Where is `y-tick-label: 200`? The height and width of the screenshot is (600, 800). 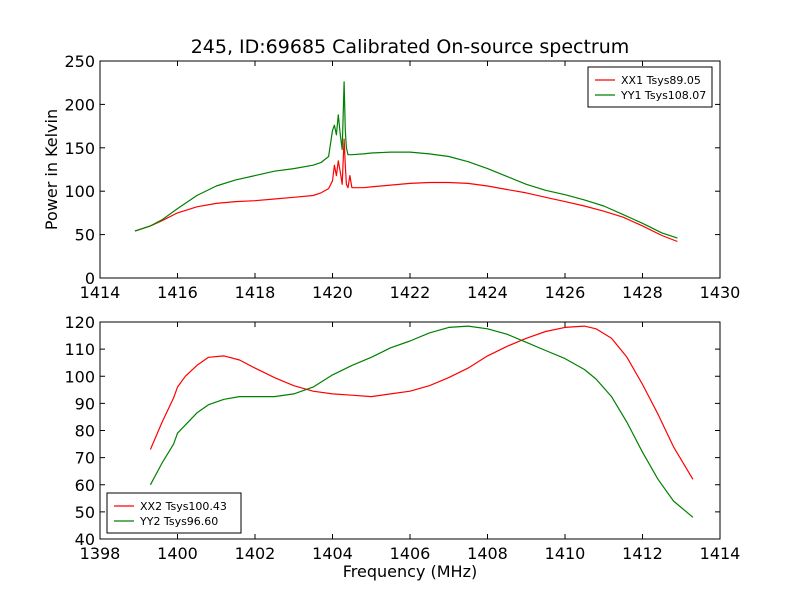 y-tick-label: 200 is located at coordinates (79, 104).